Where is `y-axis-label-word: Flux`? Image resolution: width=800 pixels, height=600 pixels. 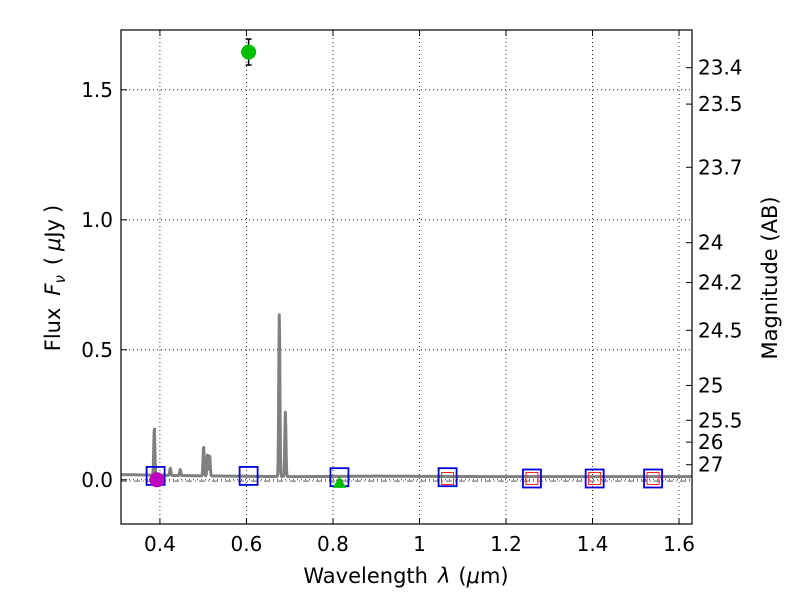 y-axis-label-word: Flux is located at coordinates (53, 330).